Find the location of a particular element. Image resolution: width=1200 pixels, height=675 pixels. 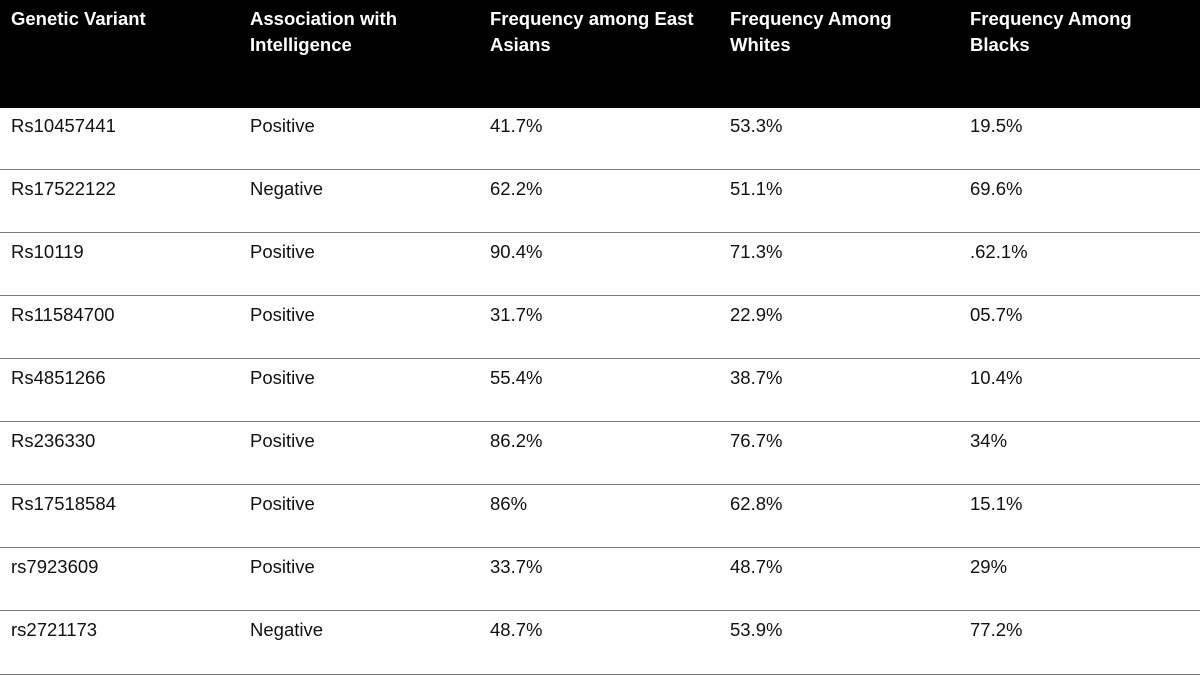

cell-genetic-variant: Rs236330 is located at coordinates (53, 440).